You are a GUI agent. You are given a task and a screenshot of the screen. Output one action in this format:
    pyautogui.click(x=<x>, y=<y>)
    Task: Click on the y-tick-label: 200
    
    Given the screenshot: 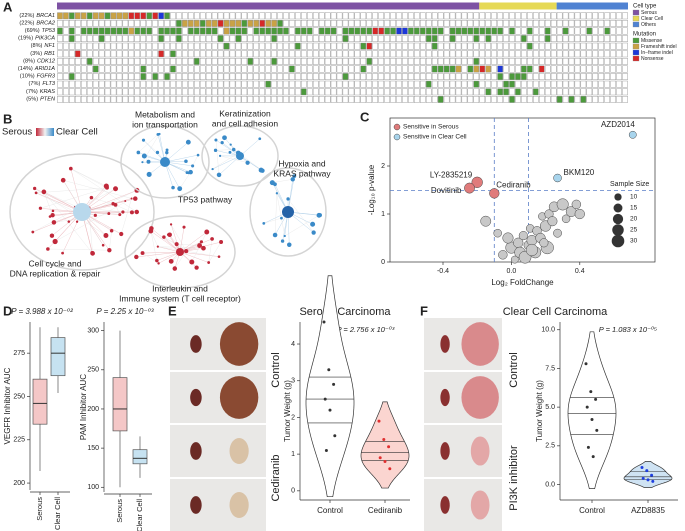 What is the action you would take?
    pyautogui.click(x=19, y=483)
    